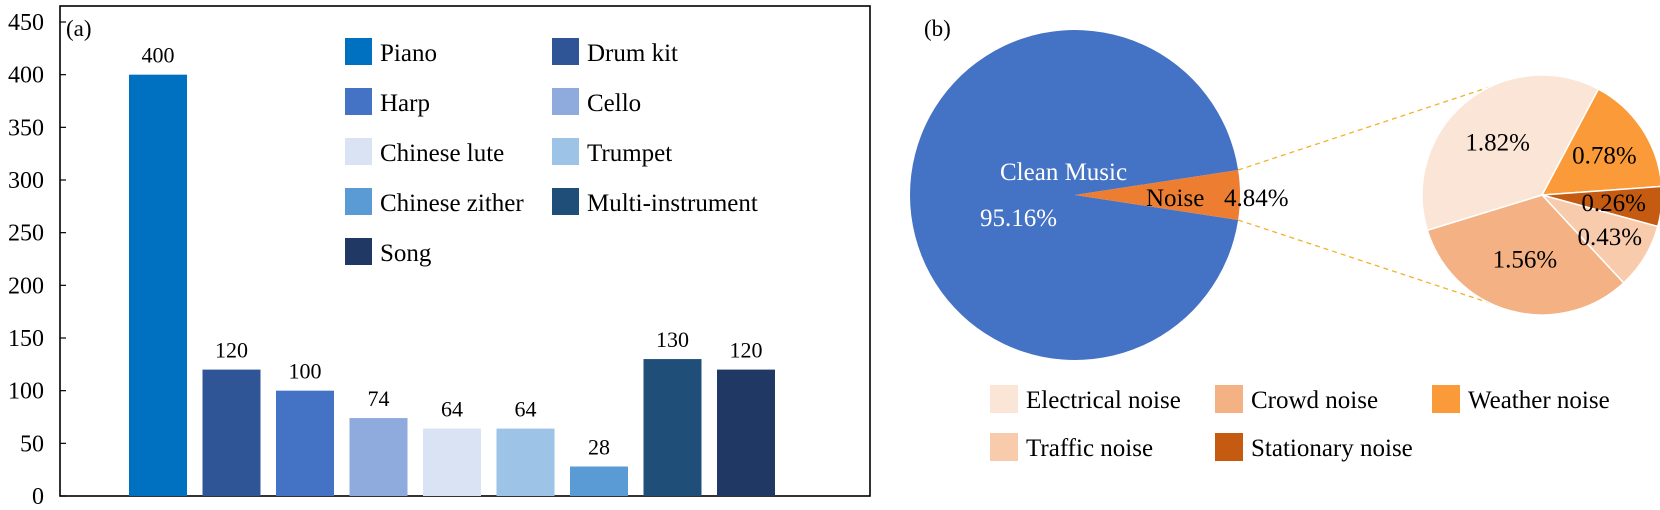  I want to click on bar-chinese-zither, so click(599, 481).